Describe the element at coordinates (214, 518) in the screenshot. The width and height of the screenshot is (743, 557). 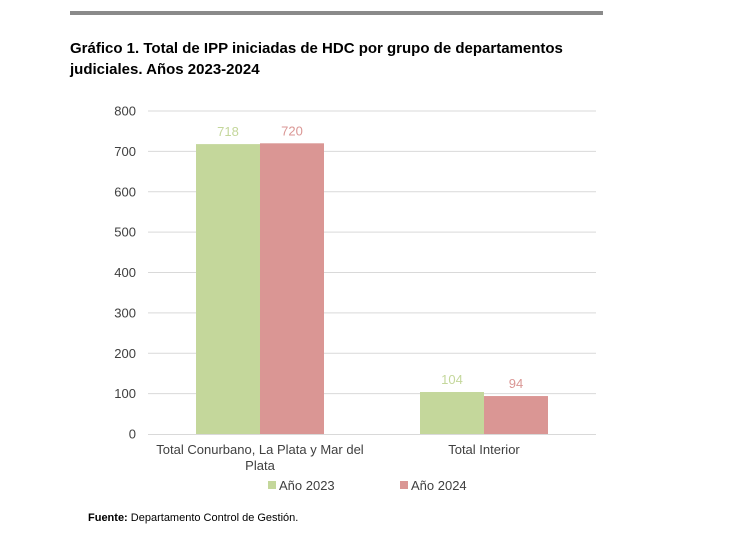
I see `source-text: Departamento Control de Gestión.` at that location.